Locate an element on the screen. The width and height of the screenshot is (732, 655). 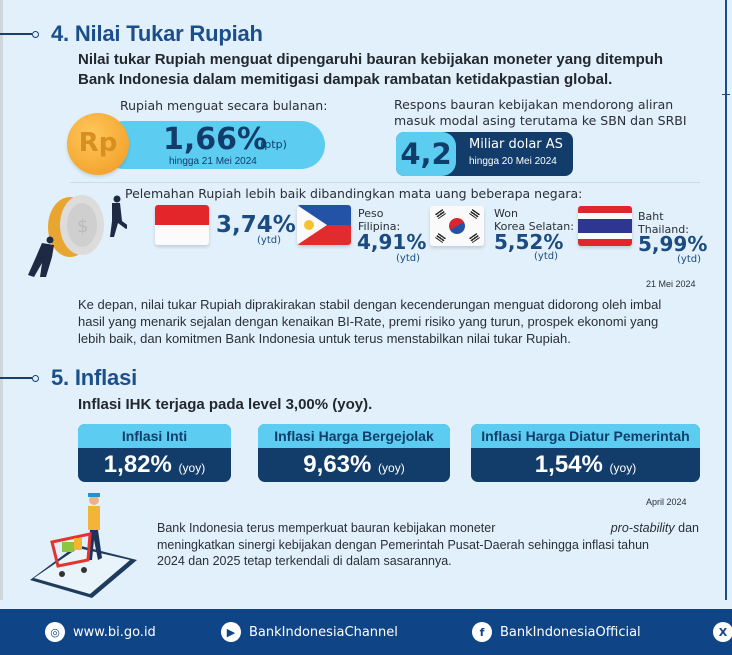
italic-text: pro-stability is located at coordinates (642, 528).